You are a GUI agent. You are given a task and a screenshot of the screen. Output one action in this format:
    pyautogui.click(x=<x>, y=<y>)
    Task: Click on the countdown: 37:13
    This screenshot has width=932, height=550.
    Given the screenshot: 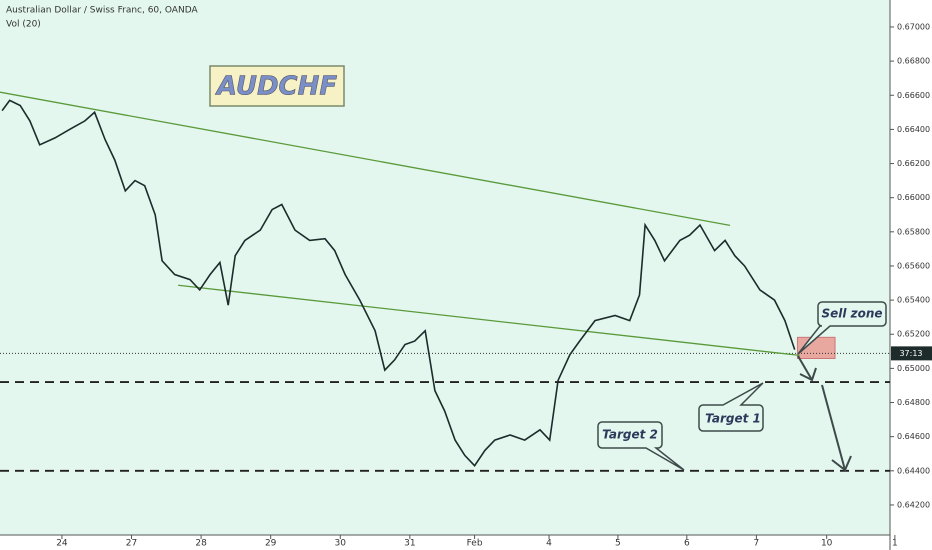 What is the action you would take?
    pyautogui.click(x=910, y=353)
    